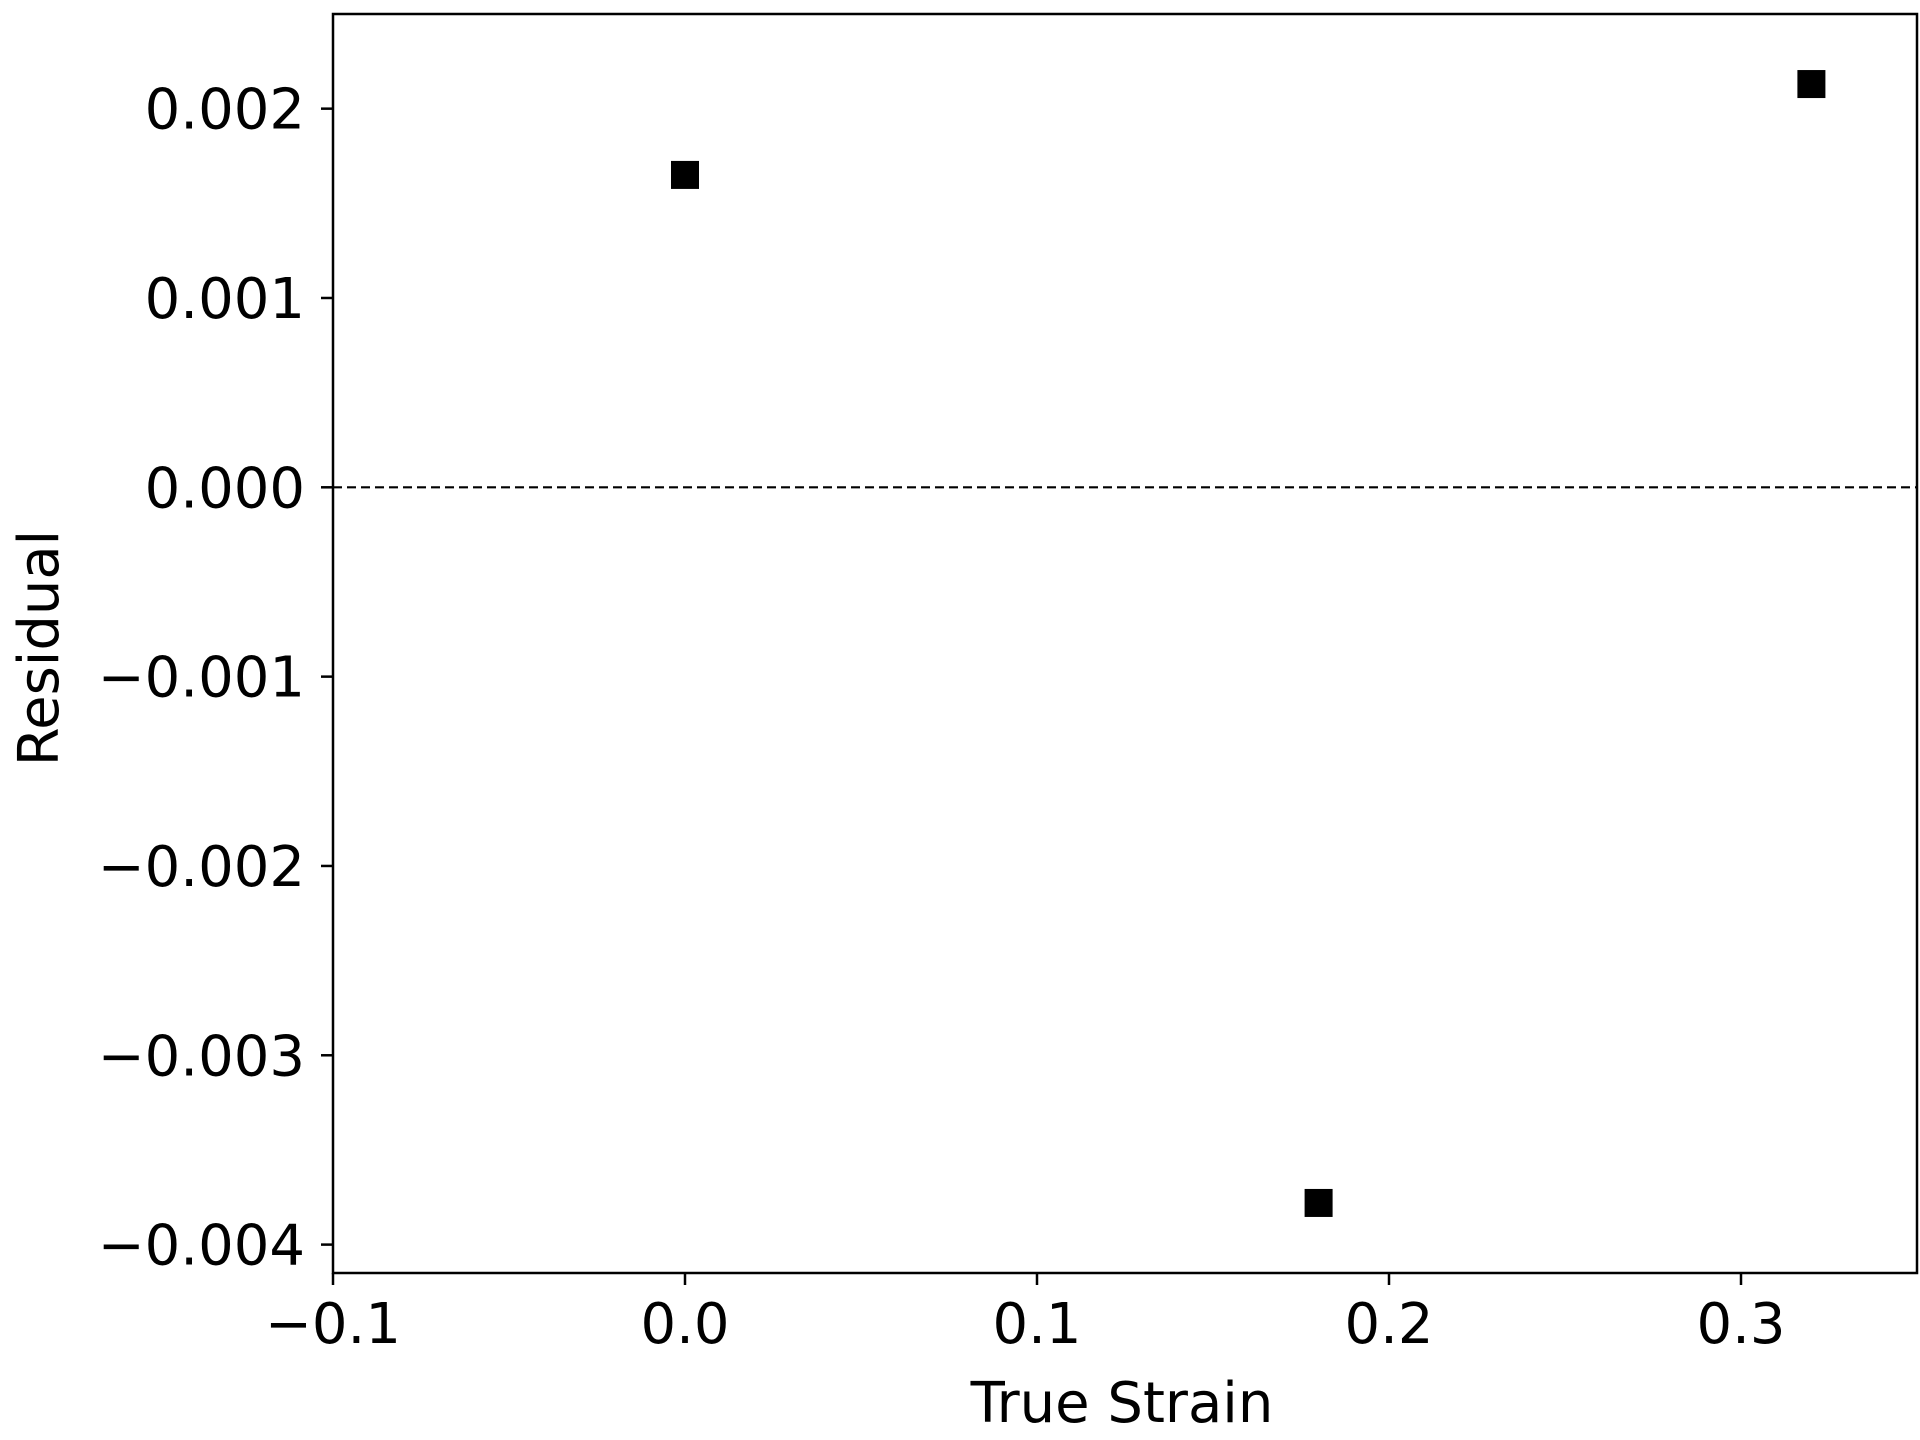  I want to click on y-tick-label: −0.001, so click(201, 678).